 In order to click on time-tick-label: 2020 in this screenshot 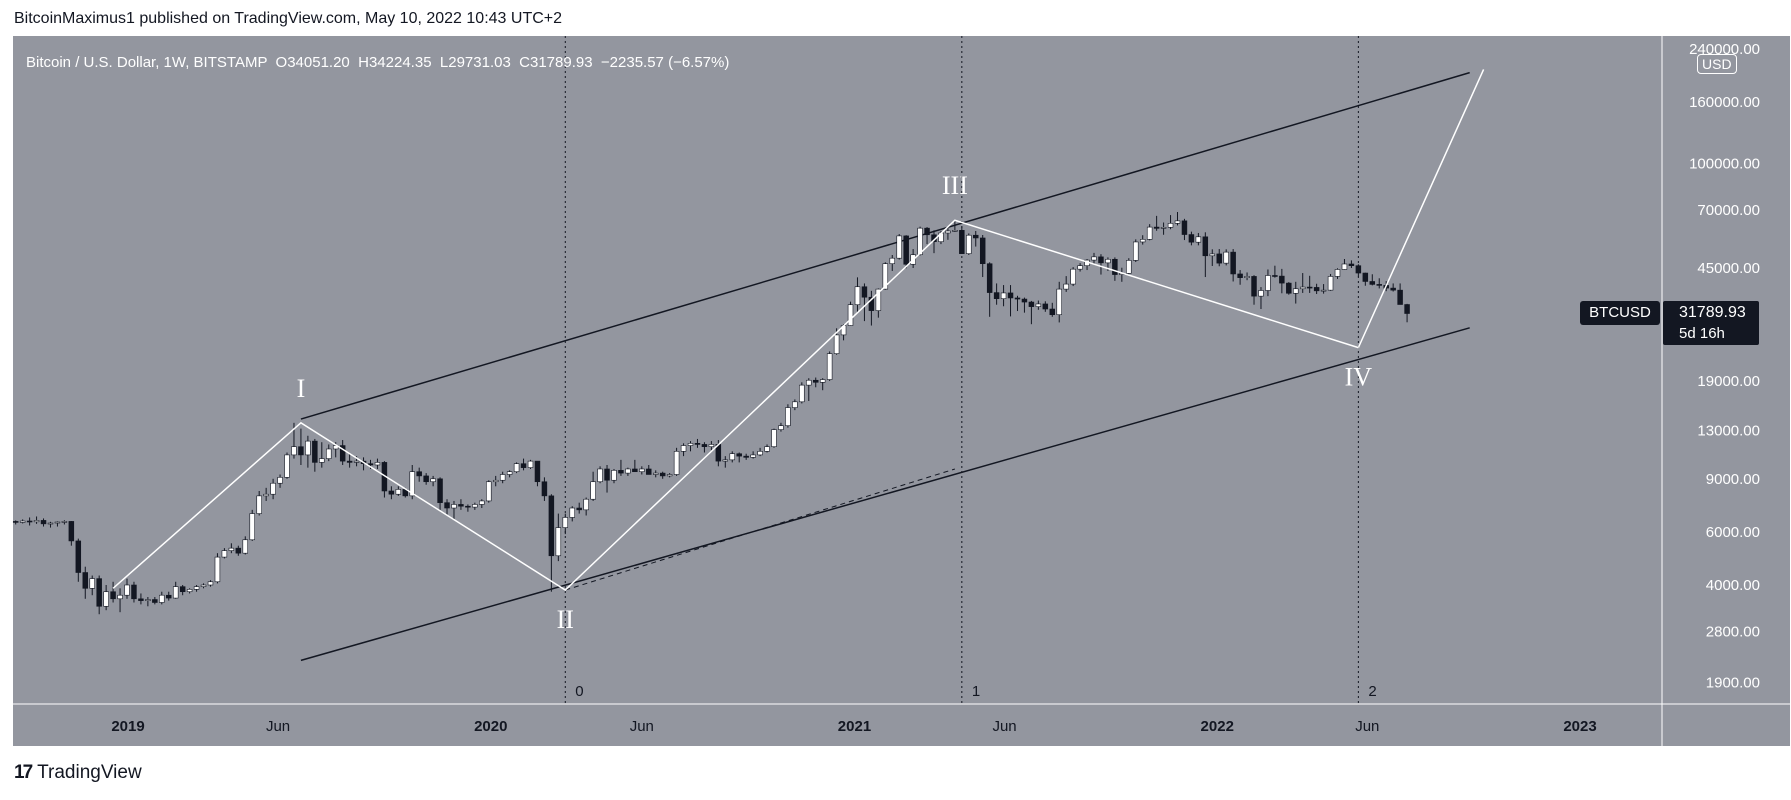, I will do `click(490, 726)`.